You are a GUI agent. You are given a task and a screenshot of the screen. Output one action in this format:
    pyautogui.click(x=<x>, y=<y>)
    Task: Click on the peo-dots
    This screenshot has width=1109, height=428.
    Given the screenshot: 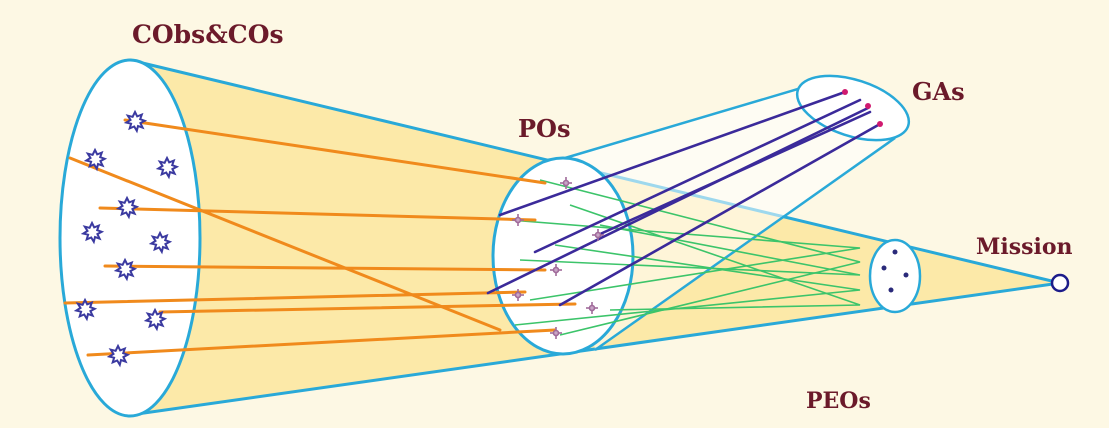 What is the action you would take?
    pyautogui.click(x=895, y=271)
    